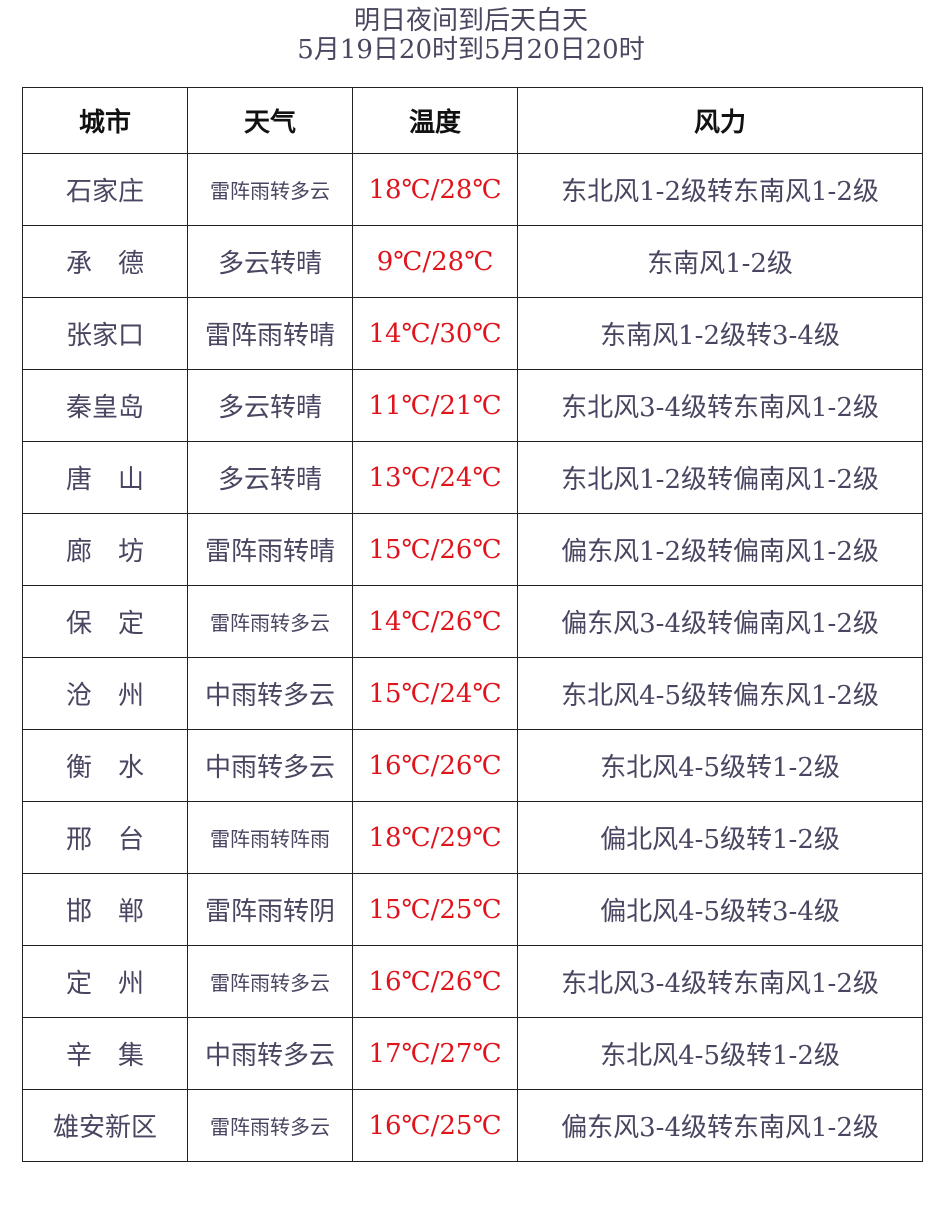  Describe the element at coordinates (435, 621) in the screenshot. I see `temperature-cell: 14℃/26℃` at that location.